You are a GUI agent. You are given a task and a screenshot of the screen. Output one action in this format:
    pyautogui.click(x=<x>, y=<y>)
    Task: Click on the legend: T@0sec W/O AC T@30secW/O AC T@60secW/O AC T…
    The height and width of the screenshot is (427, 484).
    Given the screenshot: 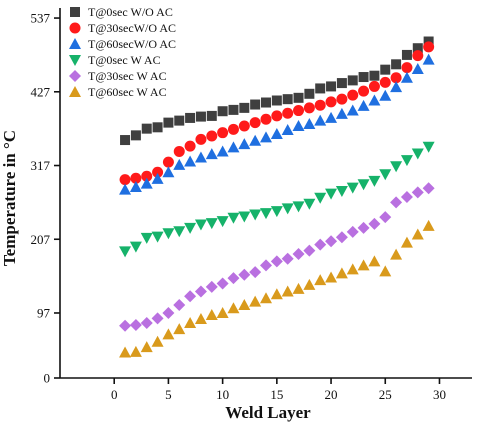 What is the action you would take?
    pyautogui.click(x=122, y=52)
    